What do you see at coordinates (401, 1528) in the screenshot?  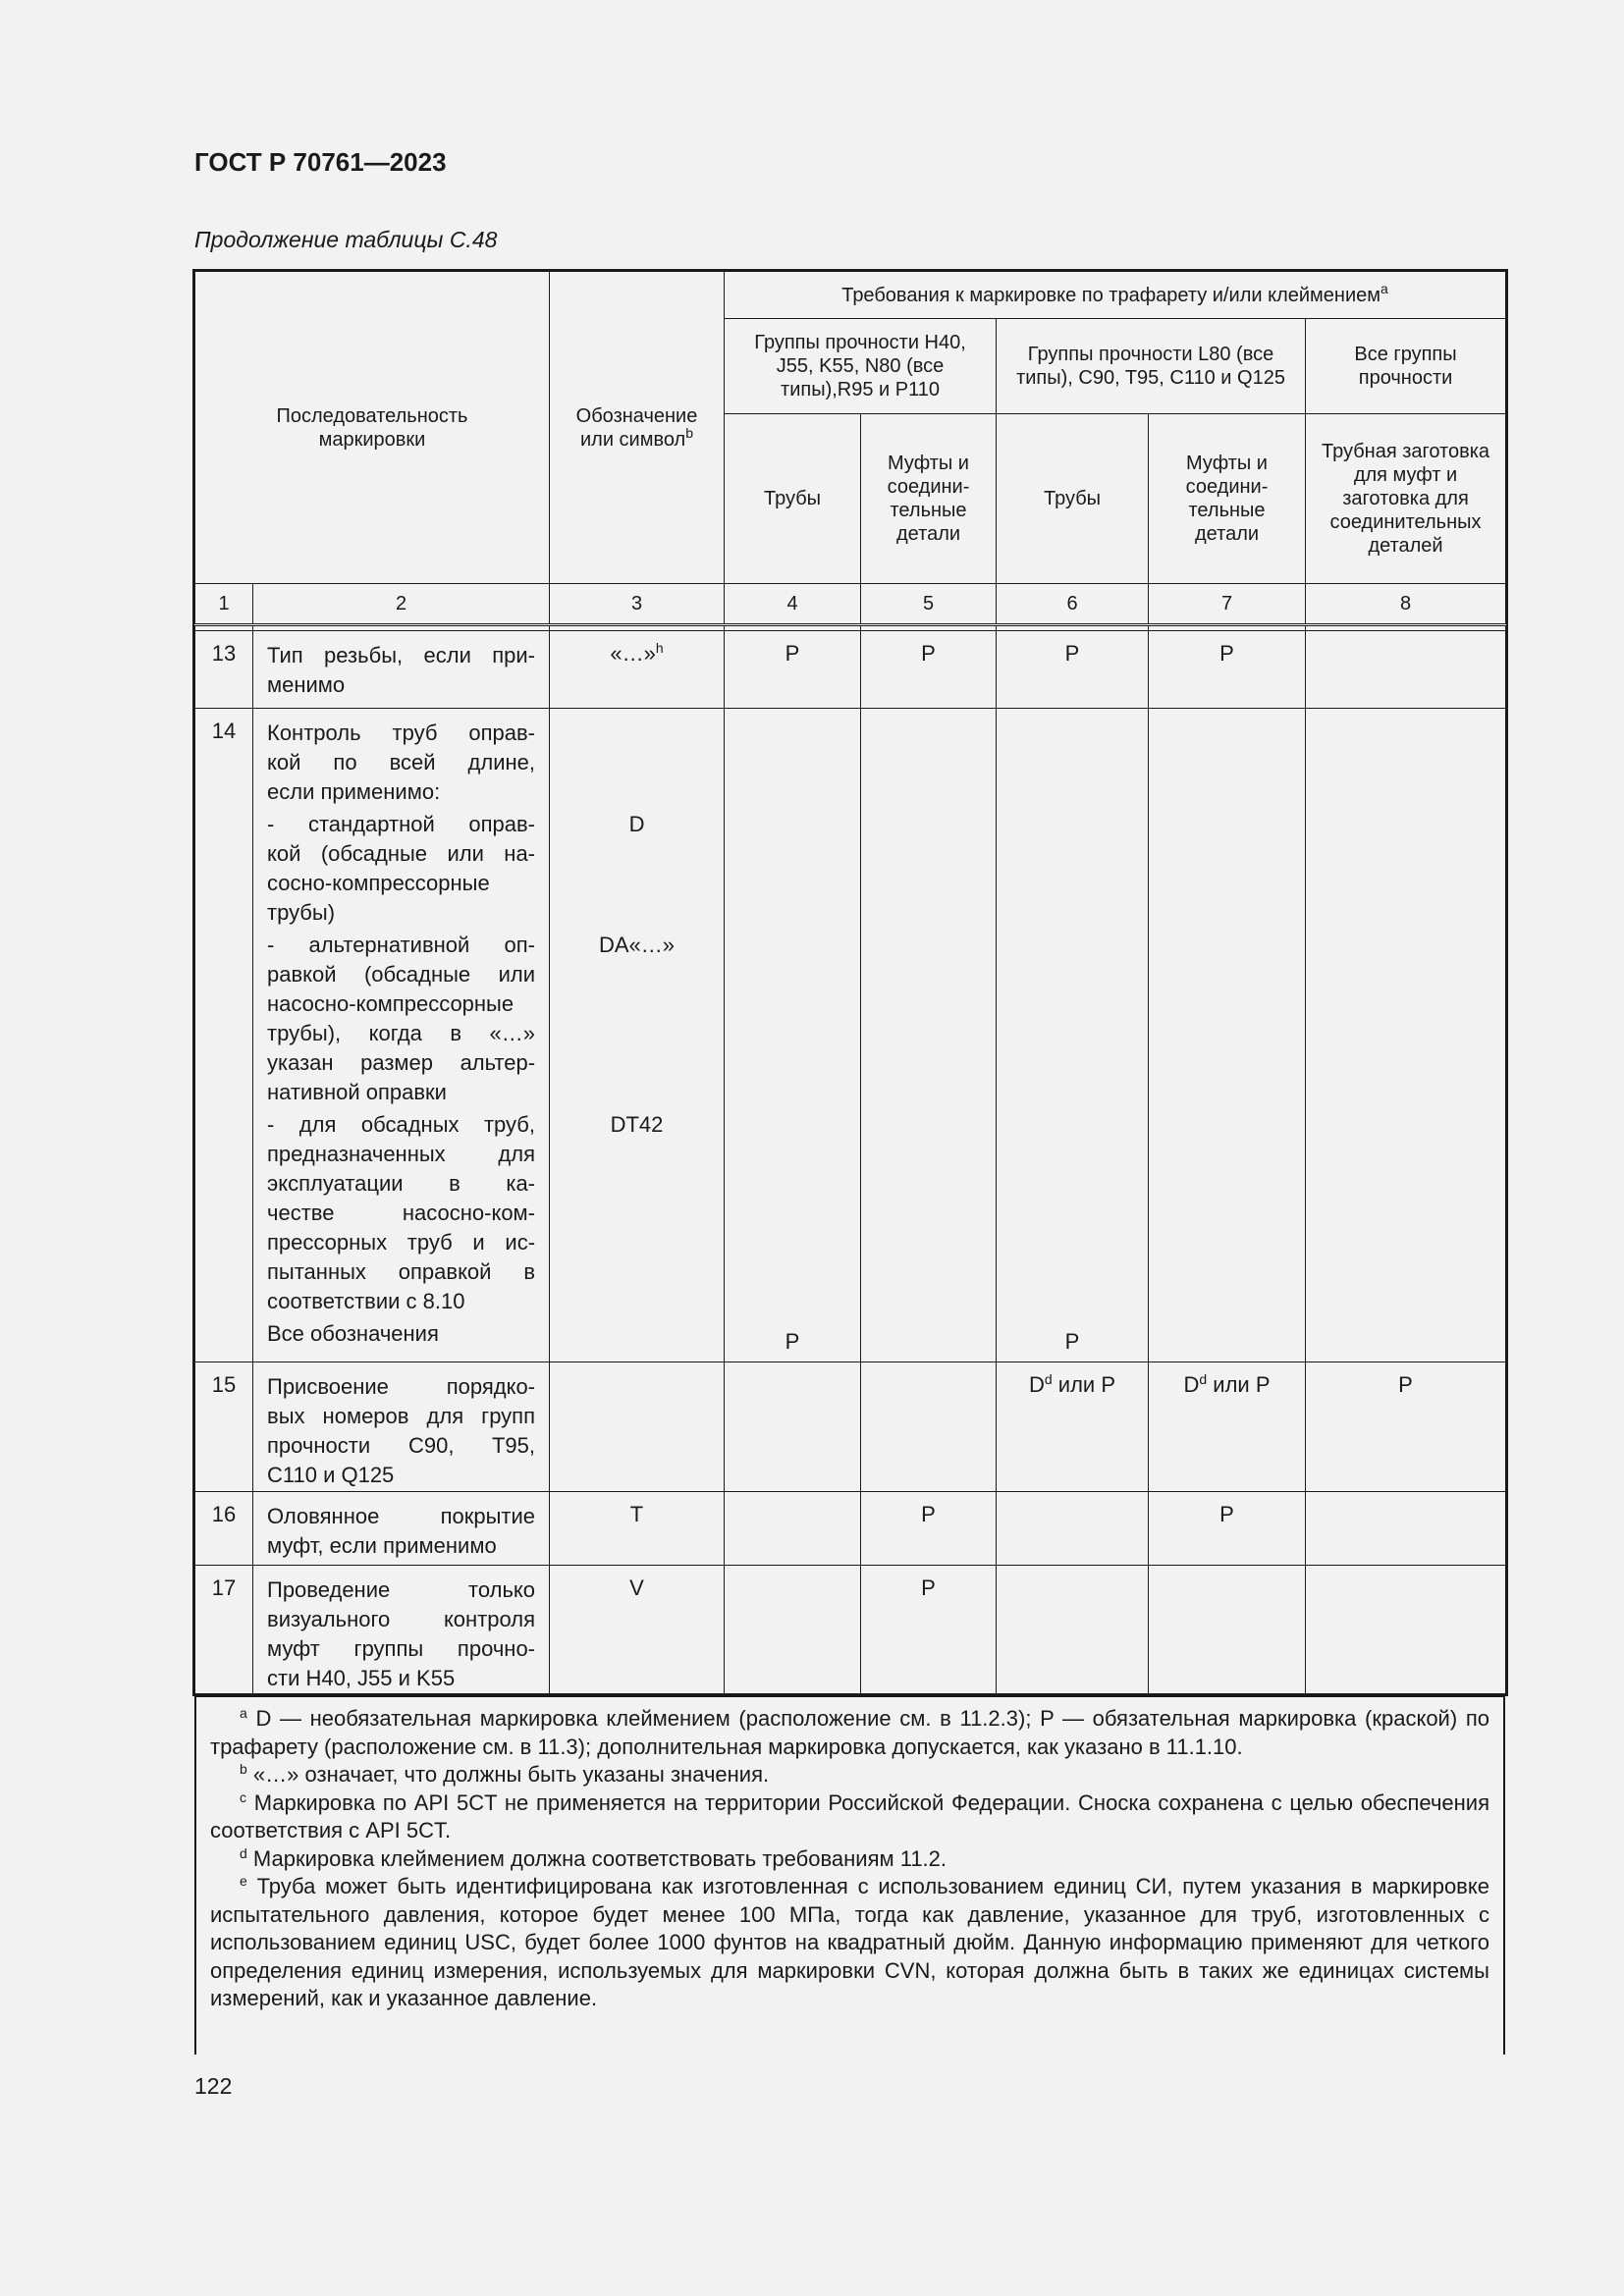 I see `row-description: Оловянное покрытие муфт, если применимо` at bounding box center [401, 1528].